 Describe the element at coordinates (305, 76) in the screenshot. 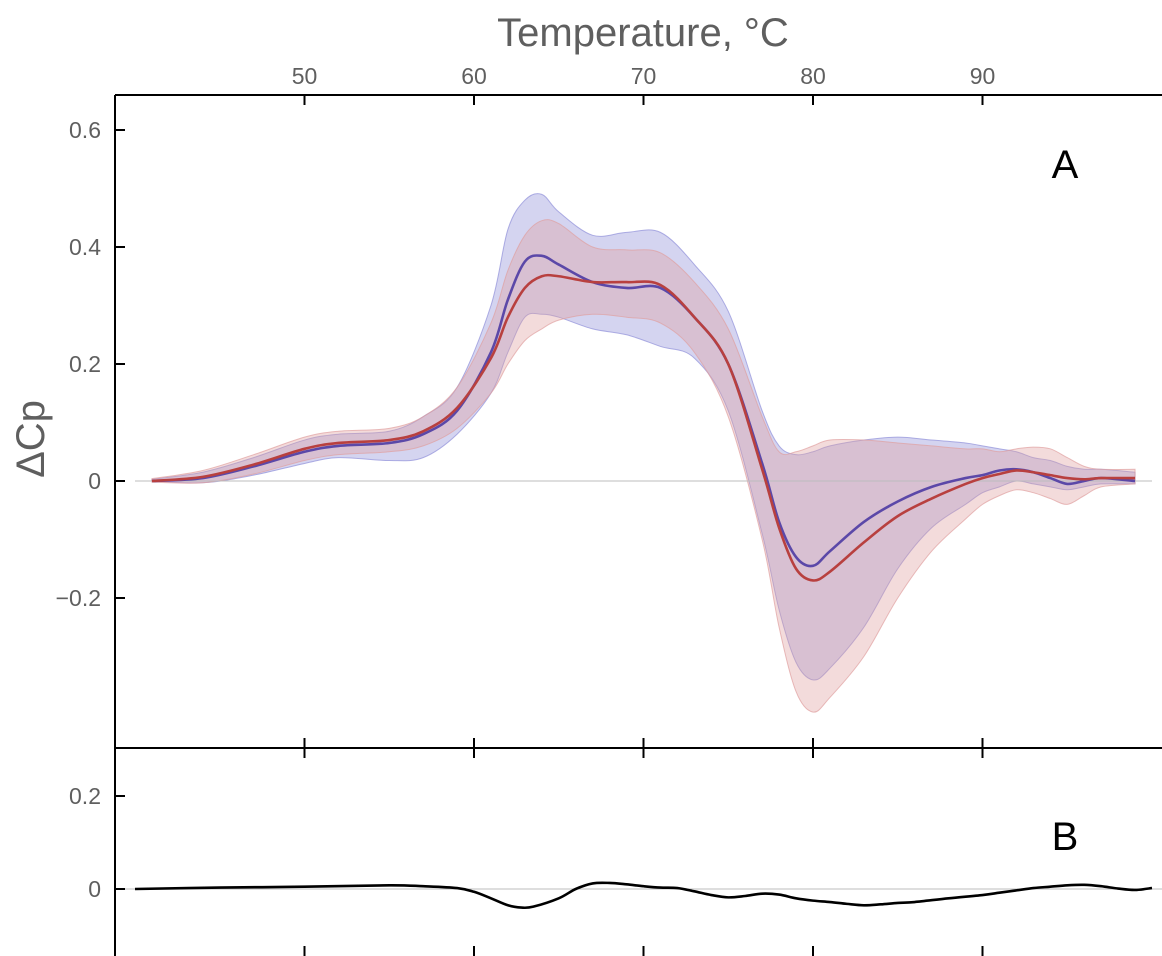

I see `x-tick-label: 50` at that location.